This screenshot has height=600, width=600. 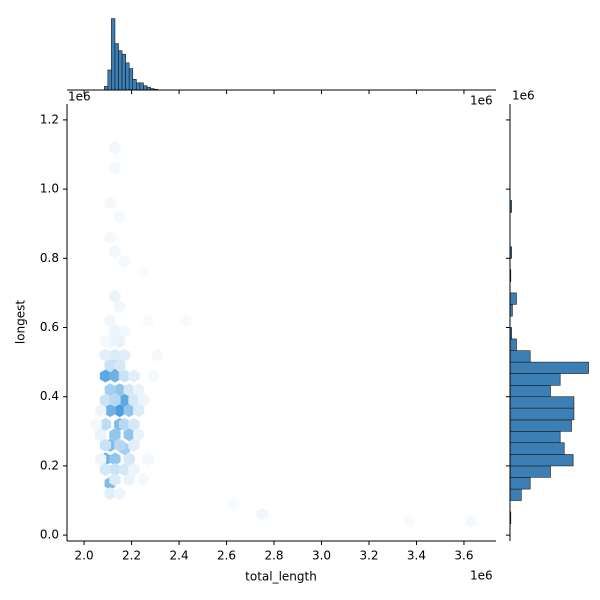 What do you see at coordinates (368, 556) in the screenshot?
I see `x-tick-label: 3.2` at bounding box center [368, 556].